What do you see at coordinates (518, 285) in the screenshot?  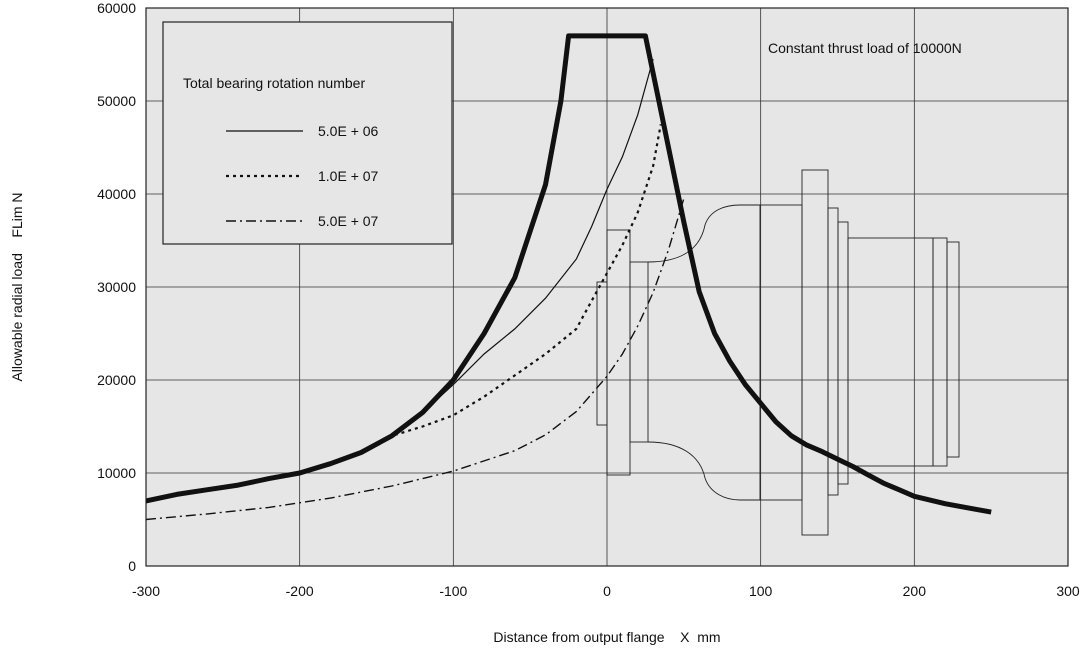 I see `series-line-dotted` at bounding box center [518, 285].